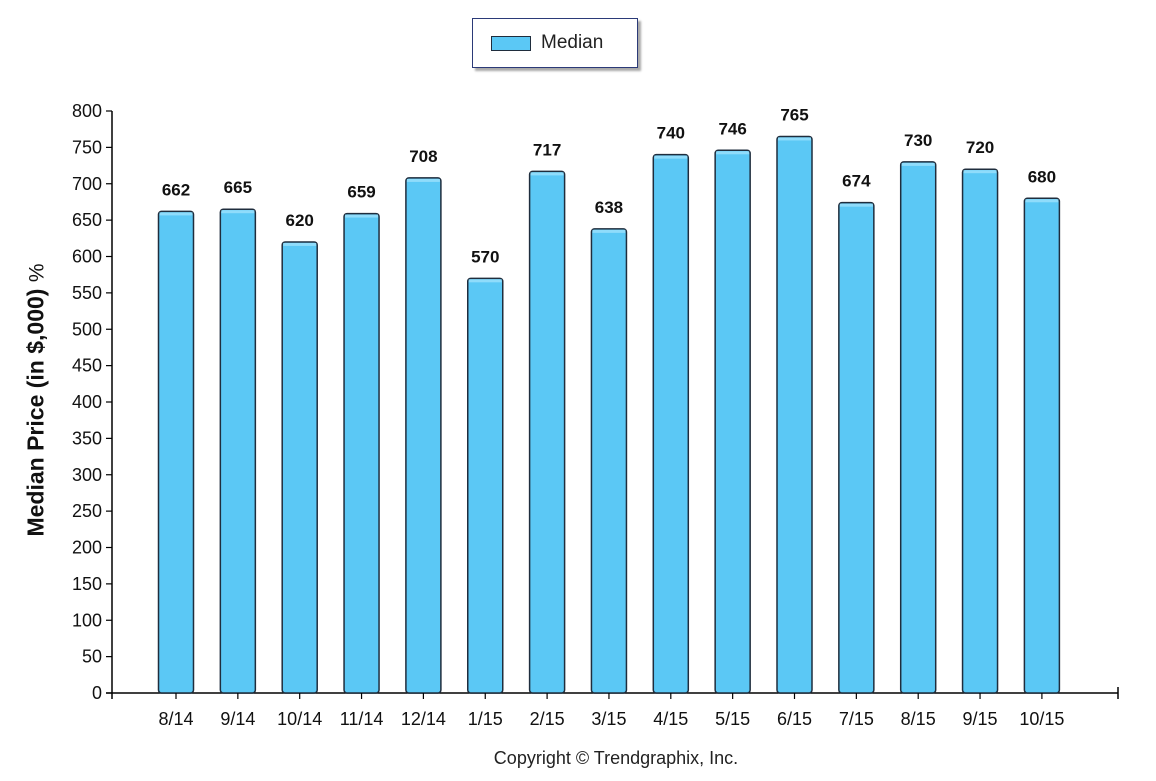  I want to click on x-tick-label: 11/14, so click(362, 719).